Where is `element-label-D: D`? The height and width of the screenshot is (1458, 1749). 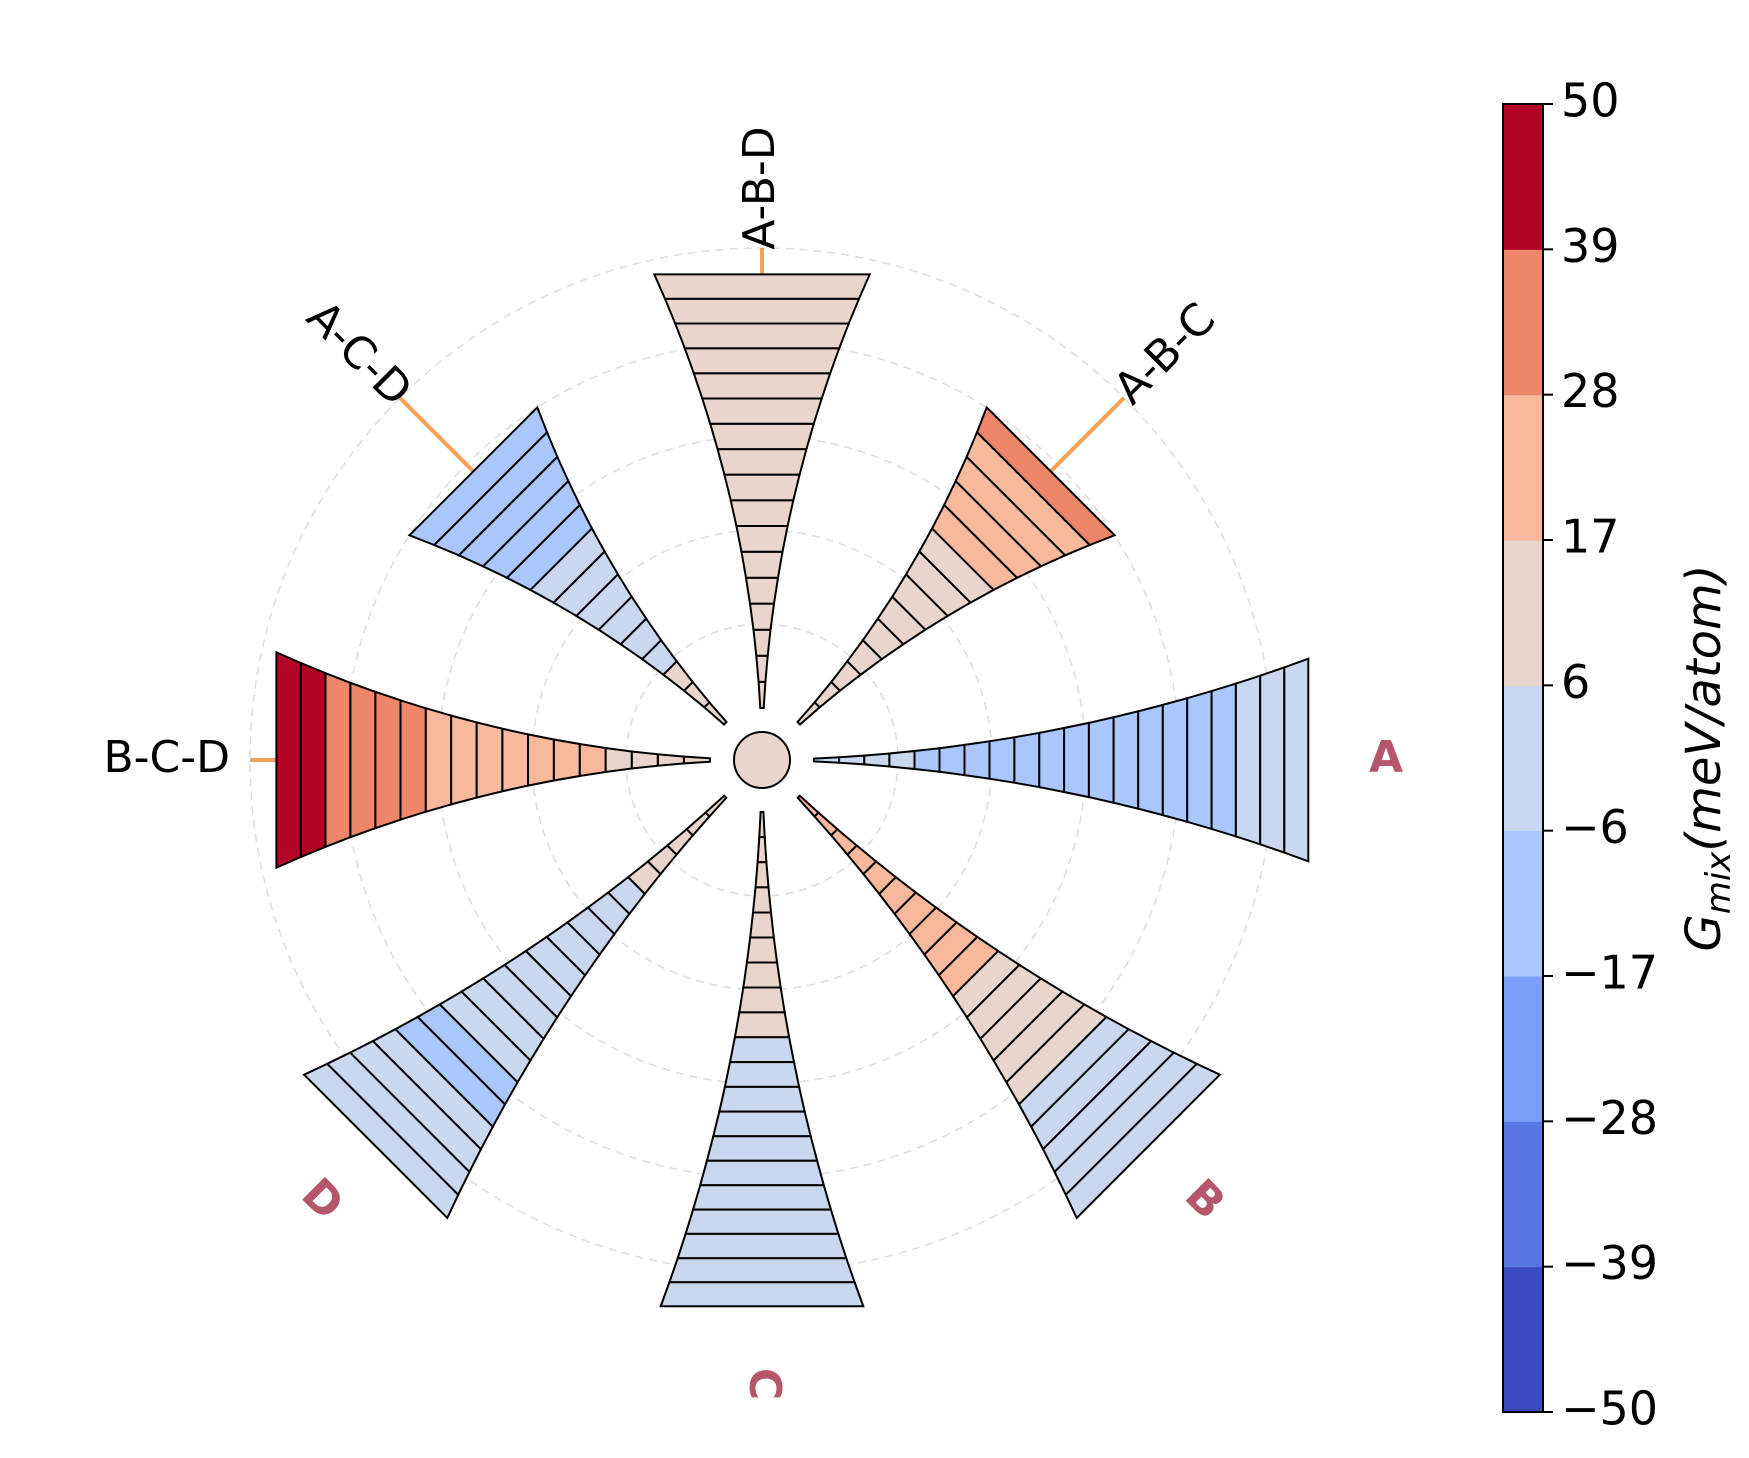
element-label-D: D is located at coordinates (323, 1200).